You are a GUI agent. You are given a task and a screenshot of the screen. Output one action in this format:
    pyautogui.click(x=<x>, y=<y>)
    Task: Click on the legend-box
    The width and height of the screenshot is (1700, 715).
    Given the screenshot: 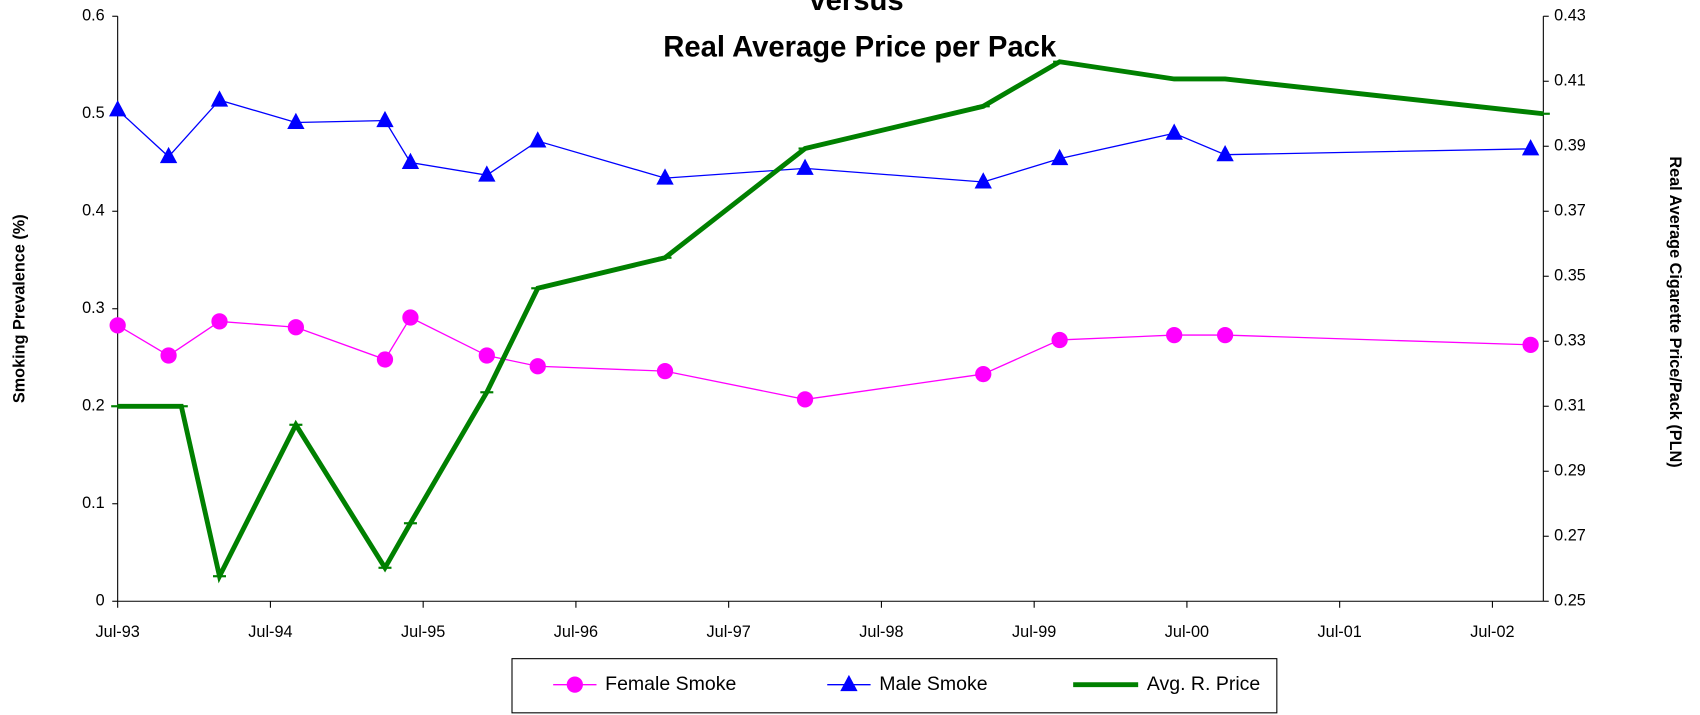 What is the action you would take?
    pyautogui.click(x=894, y=686)
    